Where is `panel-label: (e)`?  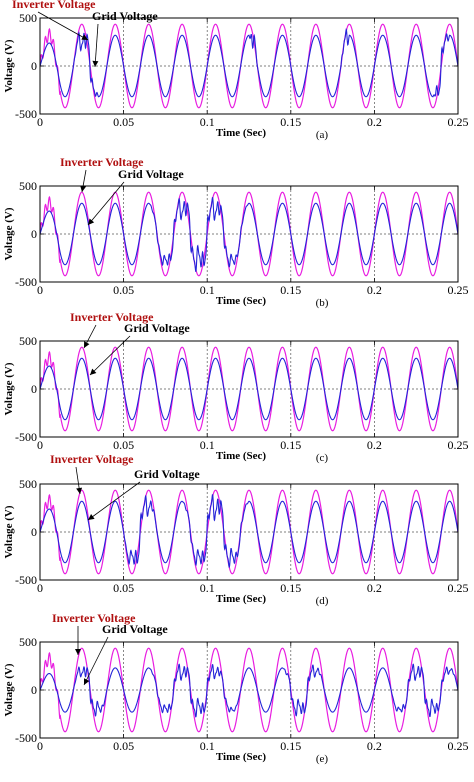 panel-label: (e) is located at coordinates (322, 759).